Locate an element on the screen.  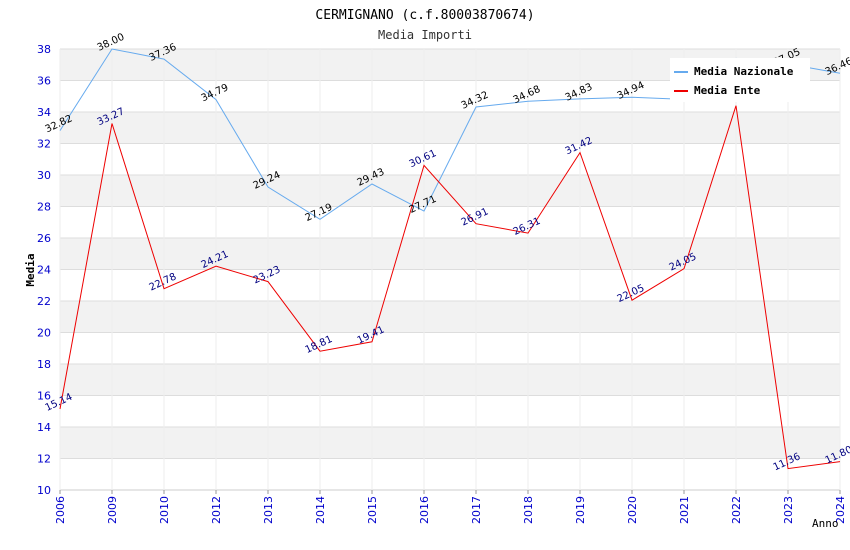
y-tick-label: 10 is located at coordinates (44, 490).